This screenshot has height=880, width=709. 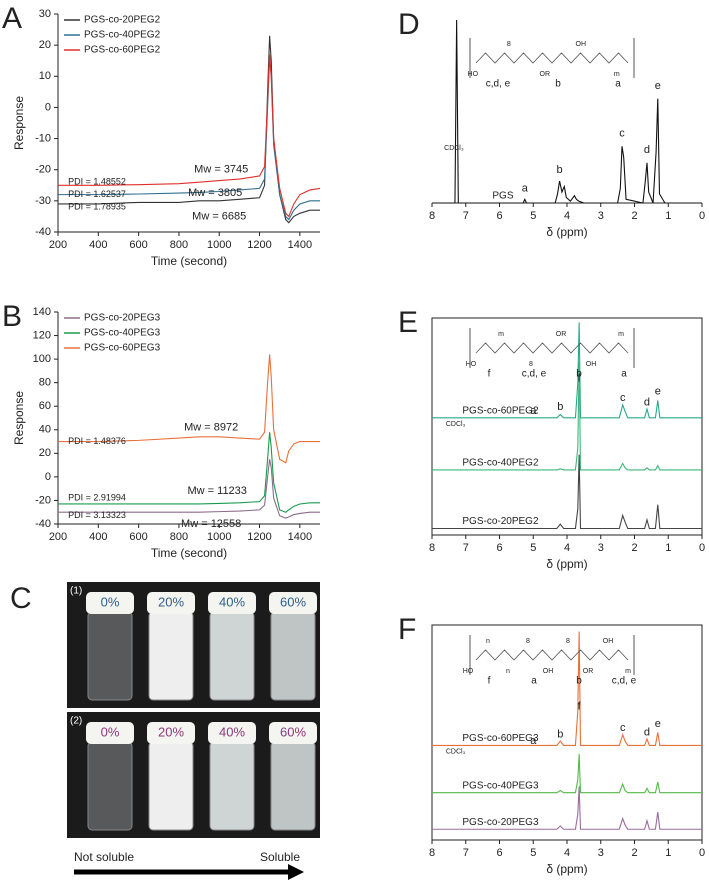 What do you see at coordinates (489, 681) in the screenshot?
I see `structure-mark: f` at bounding box center [489, 681].